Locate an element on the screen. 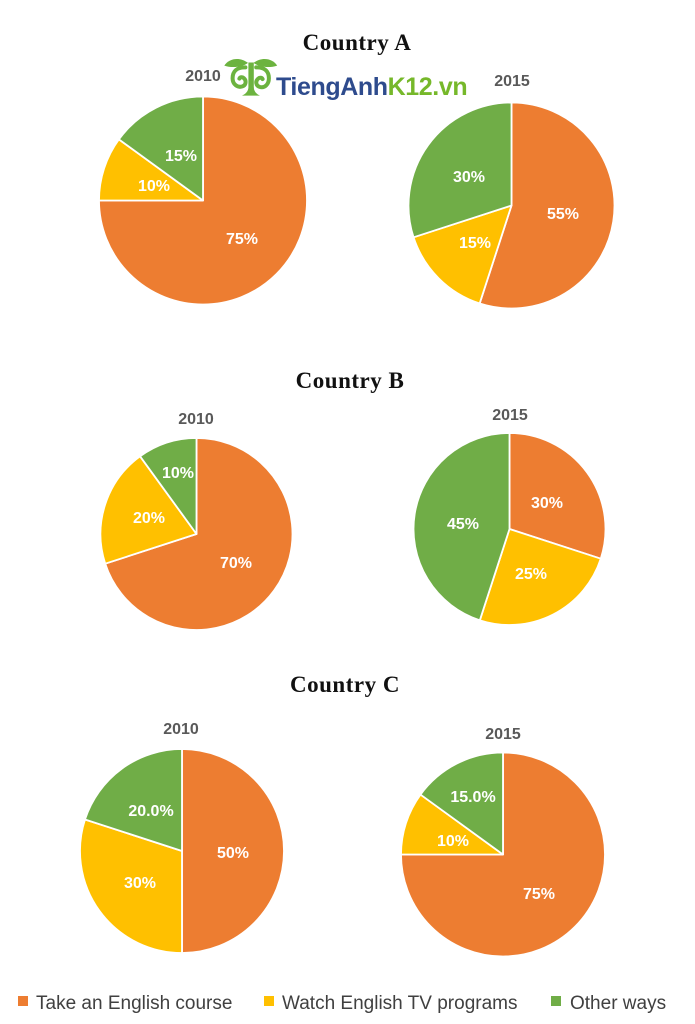 Image resolution: width=695 pixels, height=1024 pixels. svg-text: TiengAnhK12.vn is located at coordinates (371, 87).